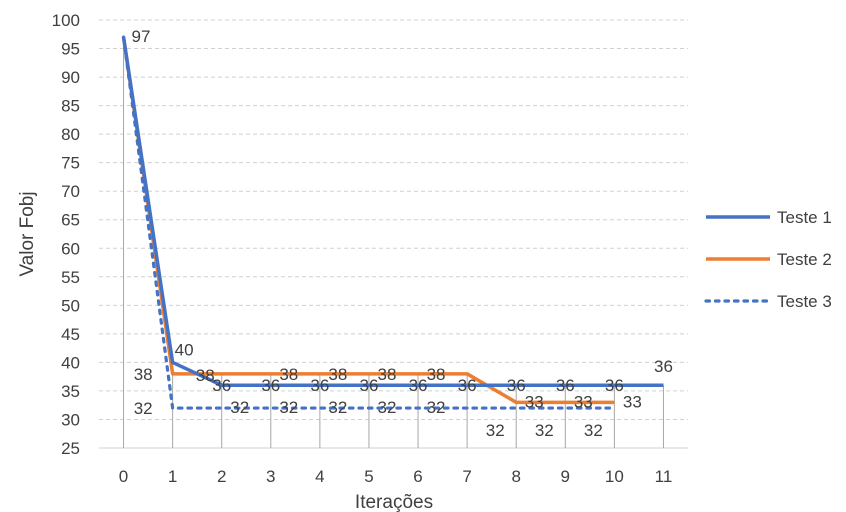 The height and width of the screenshot is (512, 846). Describe the element at coordinates (804, 301) in the screenshot. I see `legend-label: Teste 3` at that location.